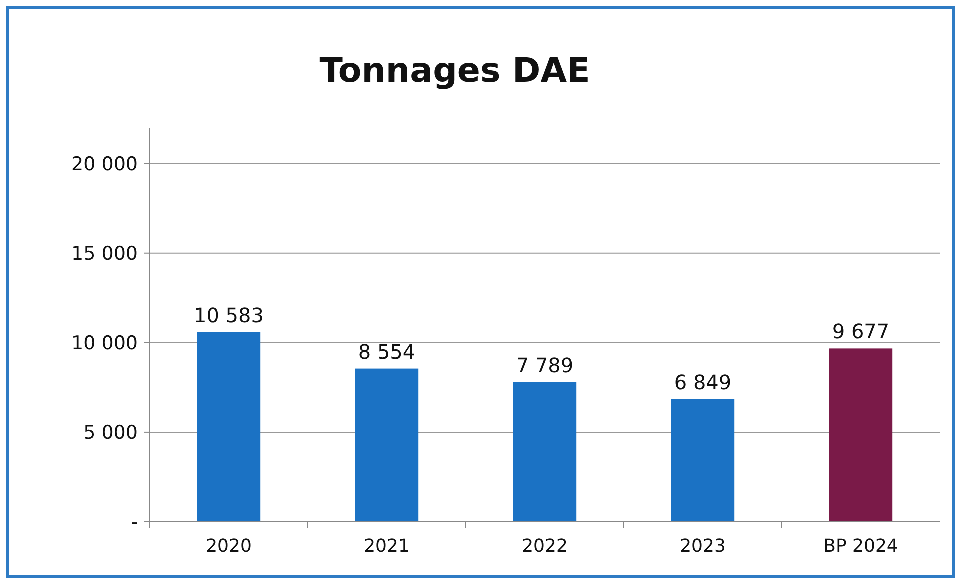 The width and height of the screenshot is (960, 581). What do you see at coordinates (105, 343) in the screenshot?
I see `y-tick-label: 10 000` at bounding box center [105, 343].